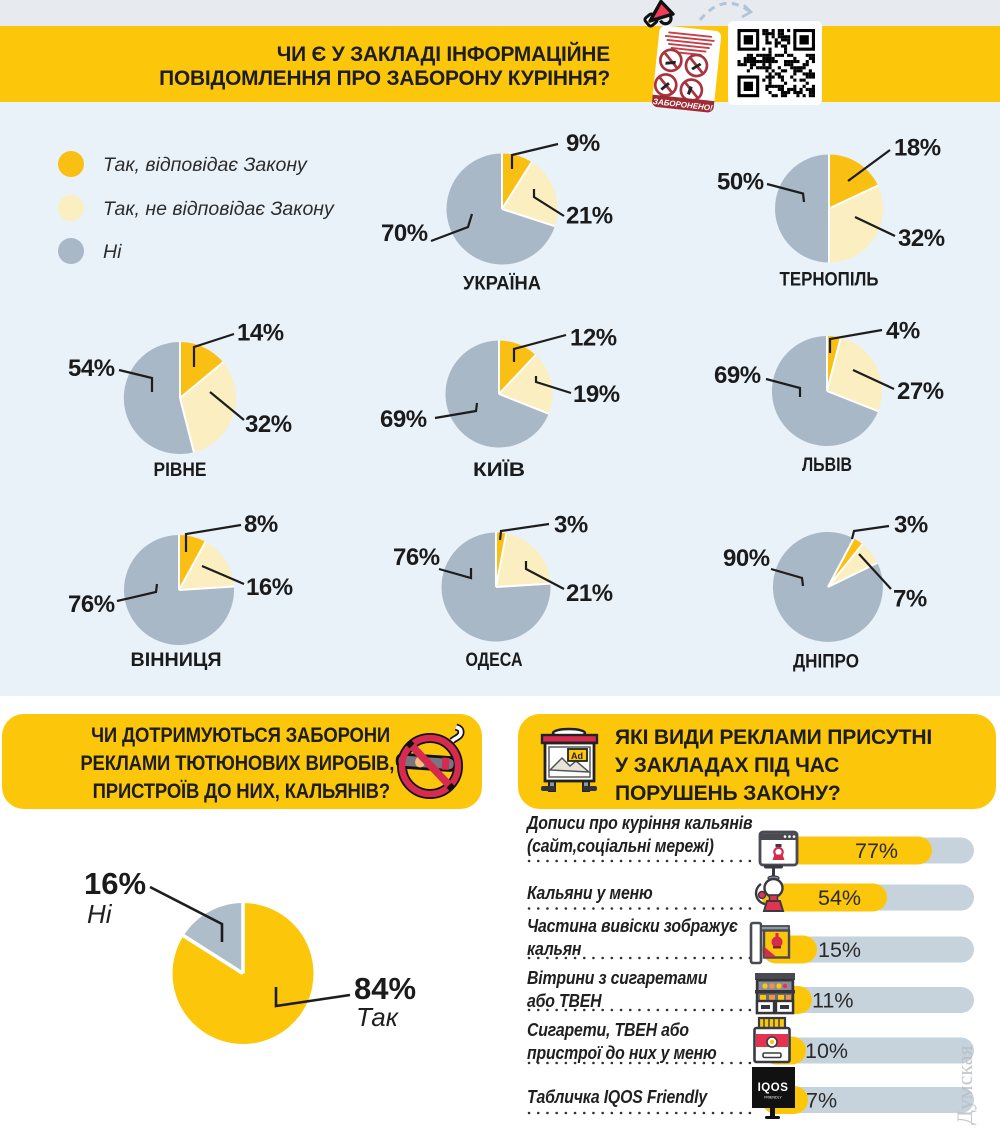 This screenshot has height=1134, width=1000. What do you see at coordinates (180, 470) in the screenshot?
I see `svg-text: РІВНЕ` at bounding box center [180, 470].